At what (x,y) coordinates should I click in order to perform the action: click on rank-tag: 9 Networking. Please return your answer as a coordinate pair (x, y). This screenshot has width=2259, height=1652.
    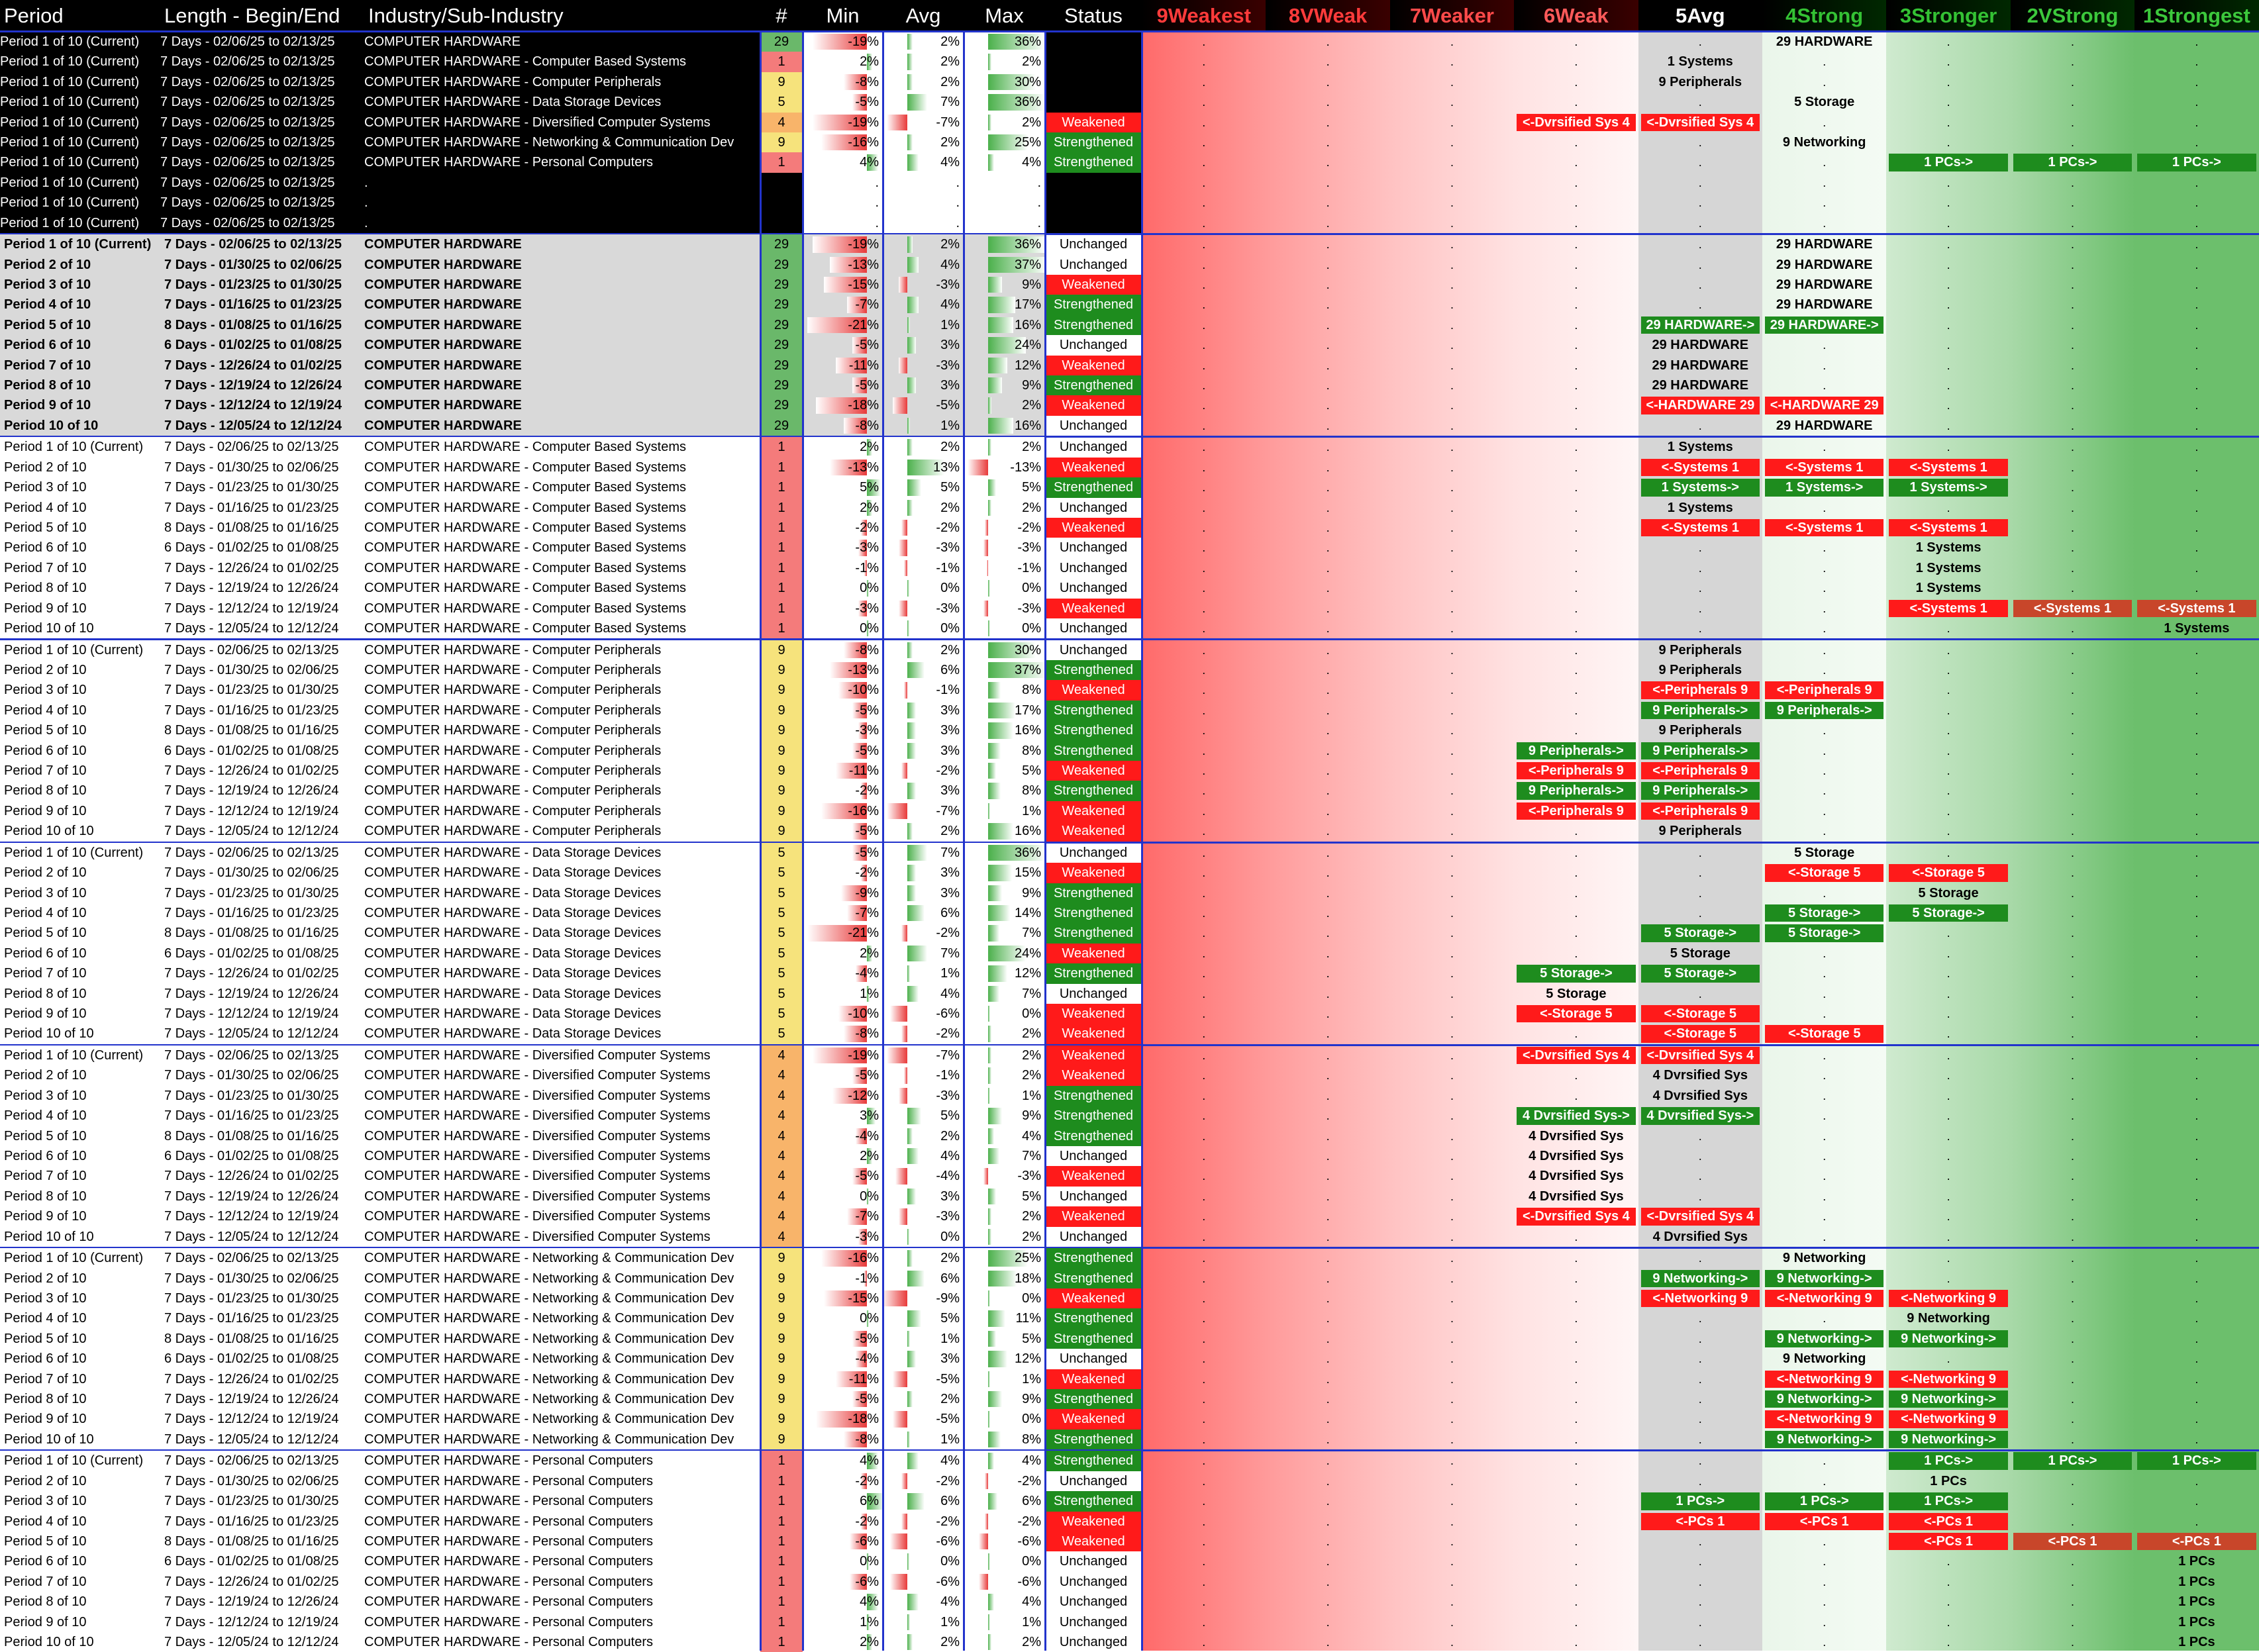
    Looking at the image, I should click on (1824, 142).